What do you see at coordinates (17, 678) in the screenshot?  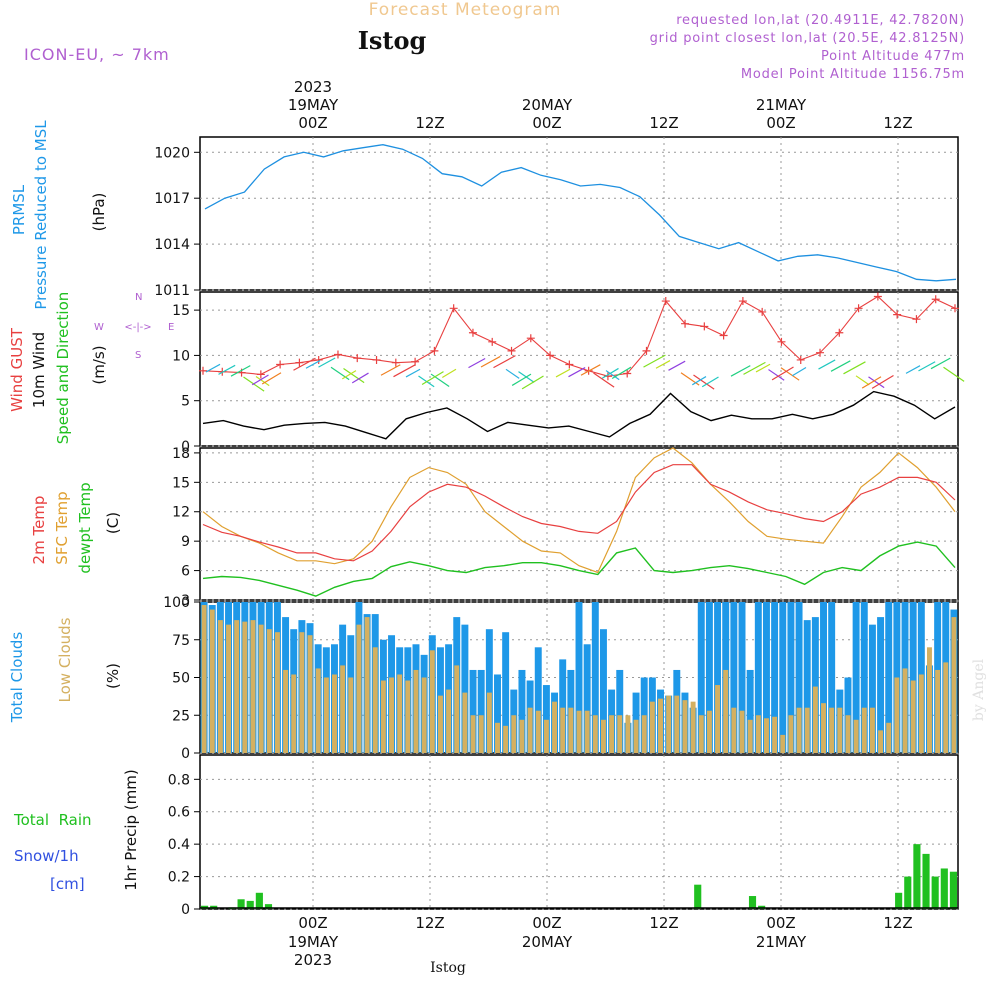 I see `total-clouds-label: Total Clouds` at bounding box center [17, 678].